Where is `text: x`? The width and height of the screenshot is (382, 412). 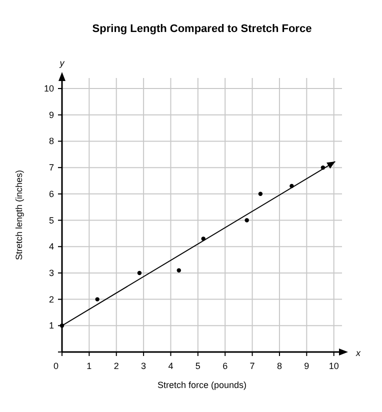
text: x is located at coordinates (358, 353).